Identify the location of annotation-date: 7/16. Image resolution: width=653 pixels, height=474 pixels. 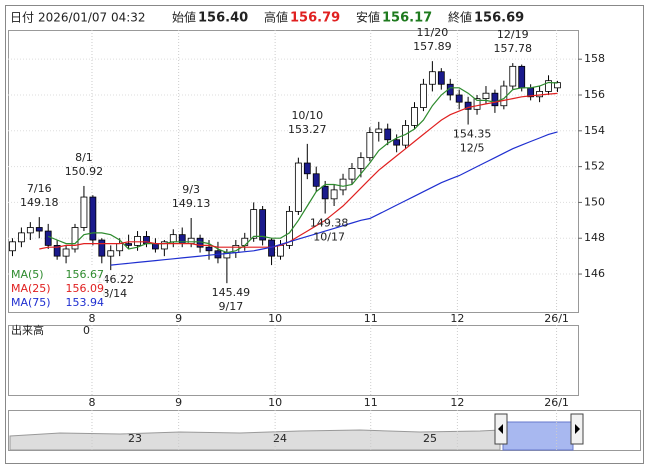
(39, 188).